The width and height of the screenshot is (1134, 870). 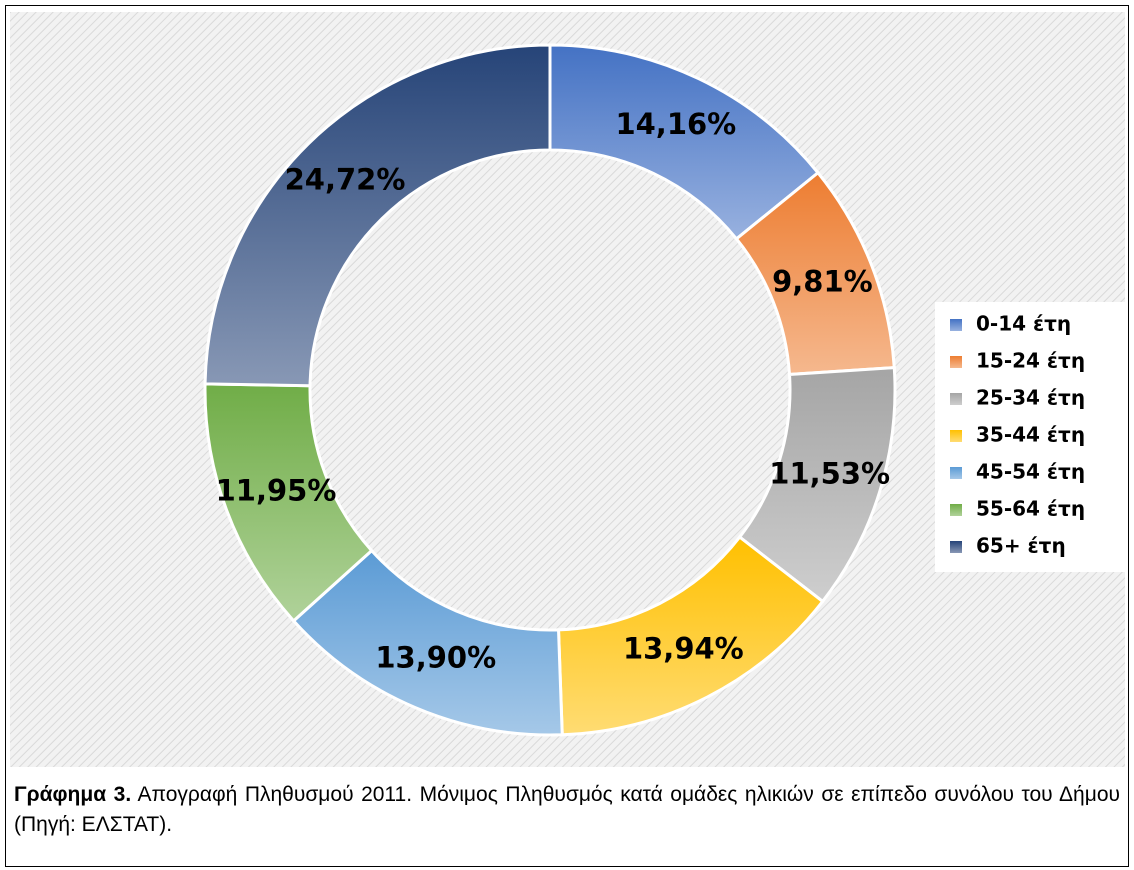 What do you see at coordinates (1023, 324) in the screenshot?
I see `legend-label: 0-14 έτη` at bounding box center [1023, 324].